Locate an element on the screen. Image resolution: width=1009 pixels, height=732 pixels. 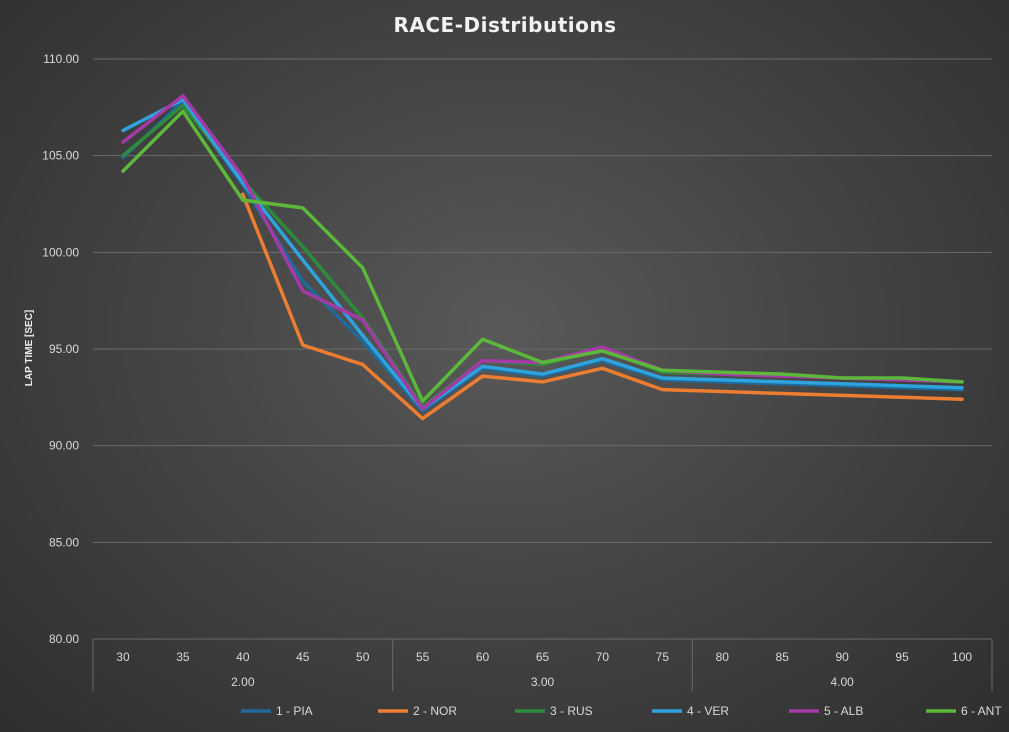
x-tick-label: 55 is located at coordinates (423, 657).